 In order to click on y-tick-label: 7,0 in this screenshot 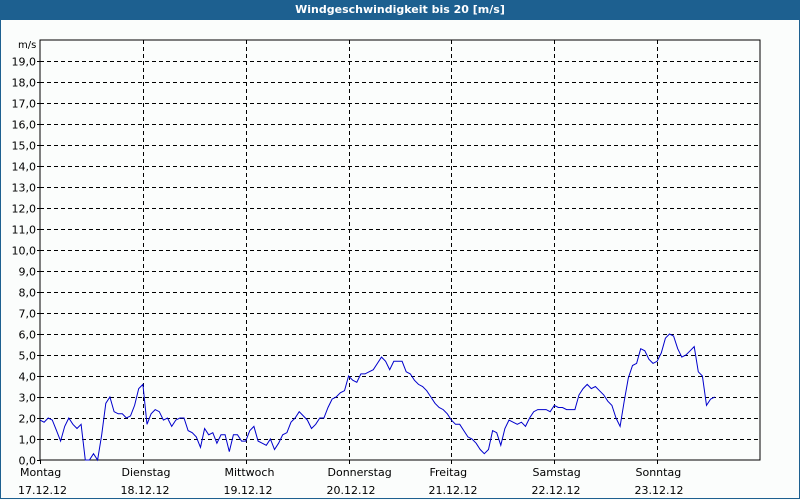, I will do `click(28, 314)`.